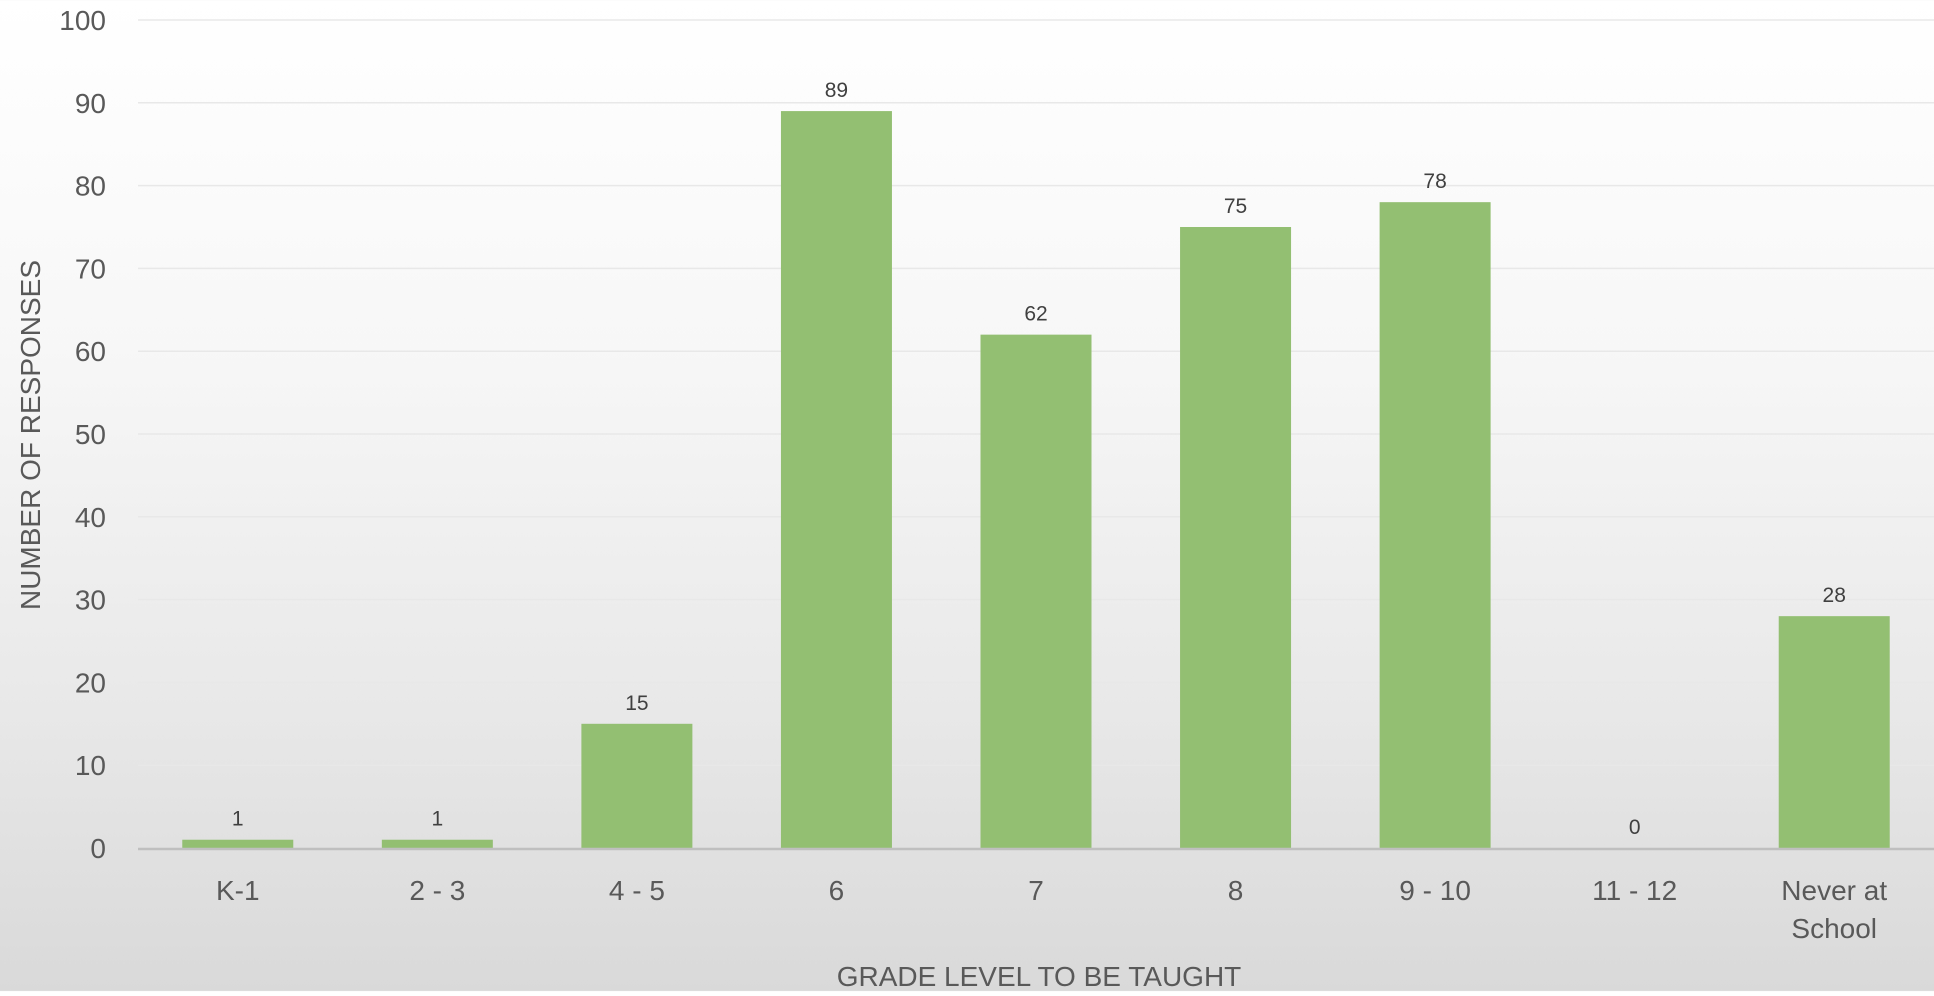  What do you see at coordinates (1834, 928) in the screenshot?
I see `x-tick-label-line: School` at bounding box center [1834, 928].